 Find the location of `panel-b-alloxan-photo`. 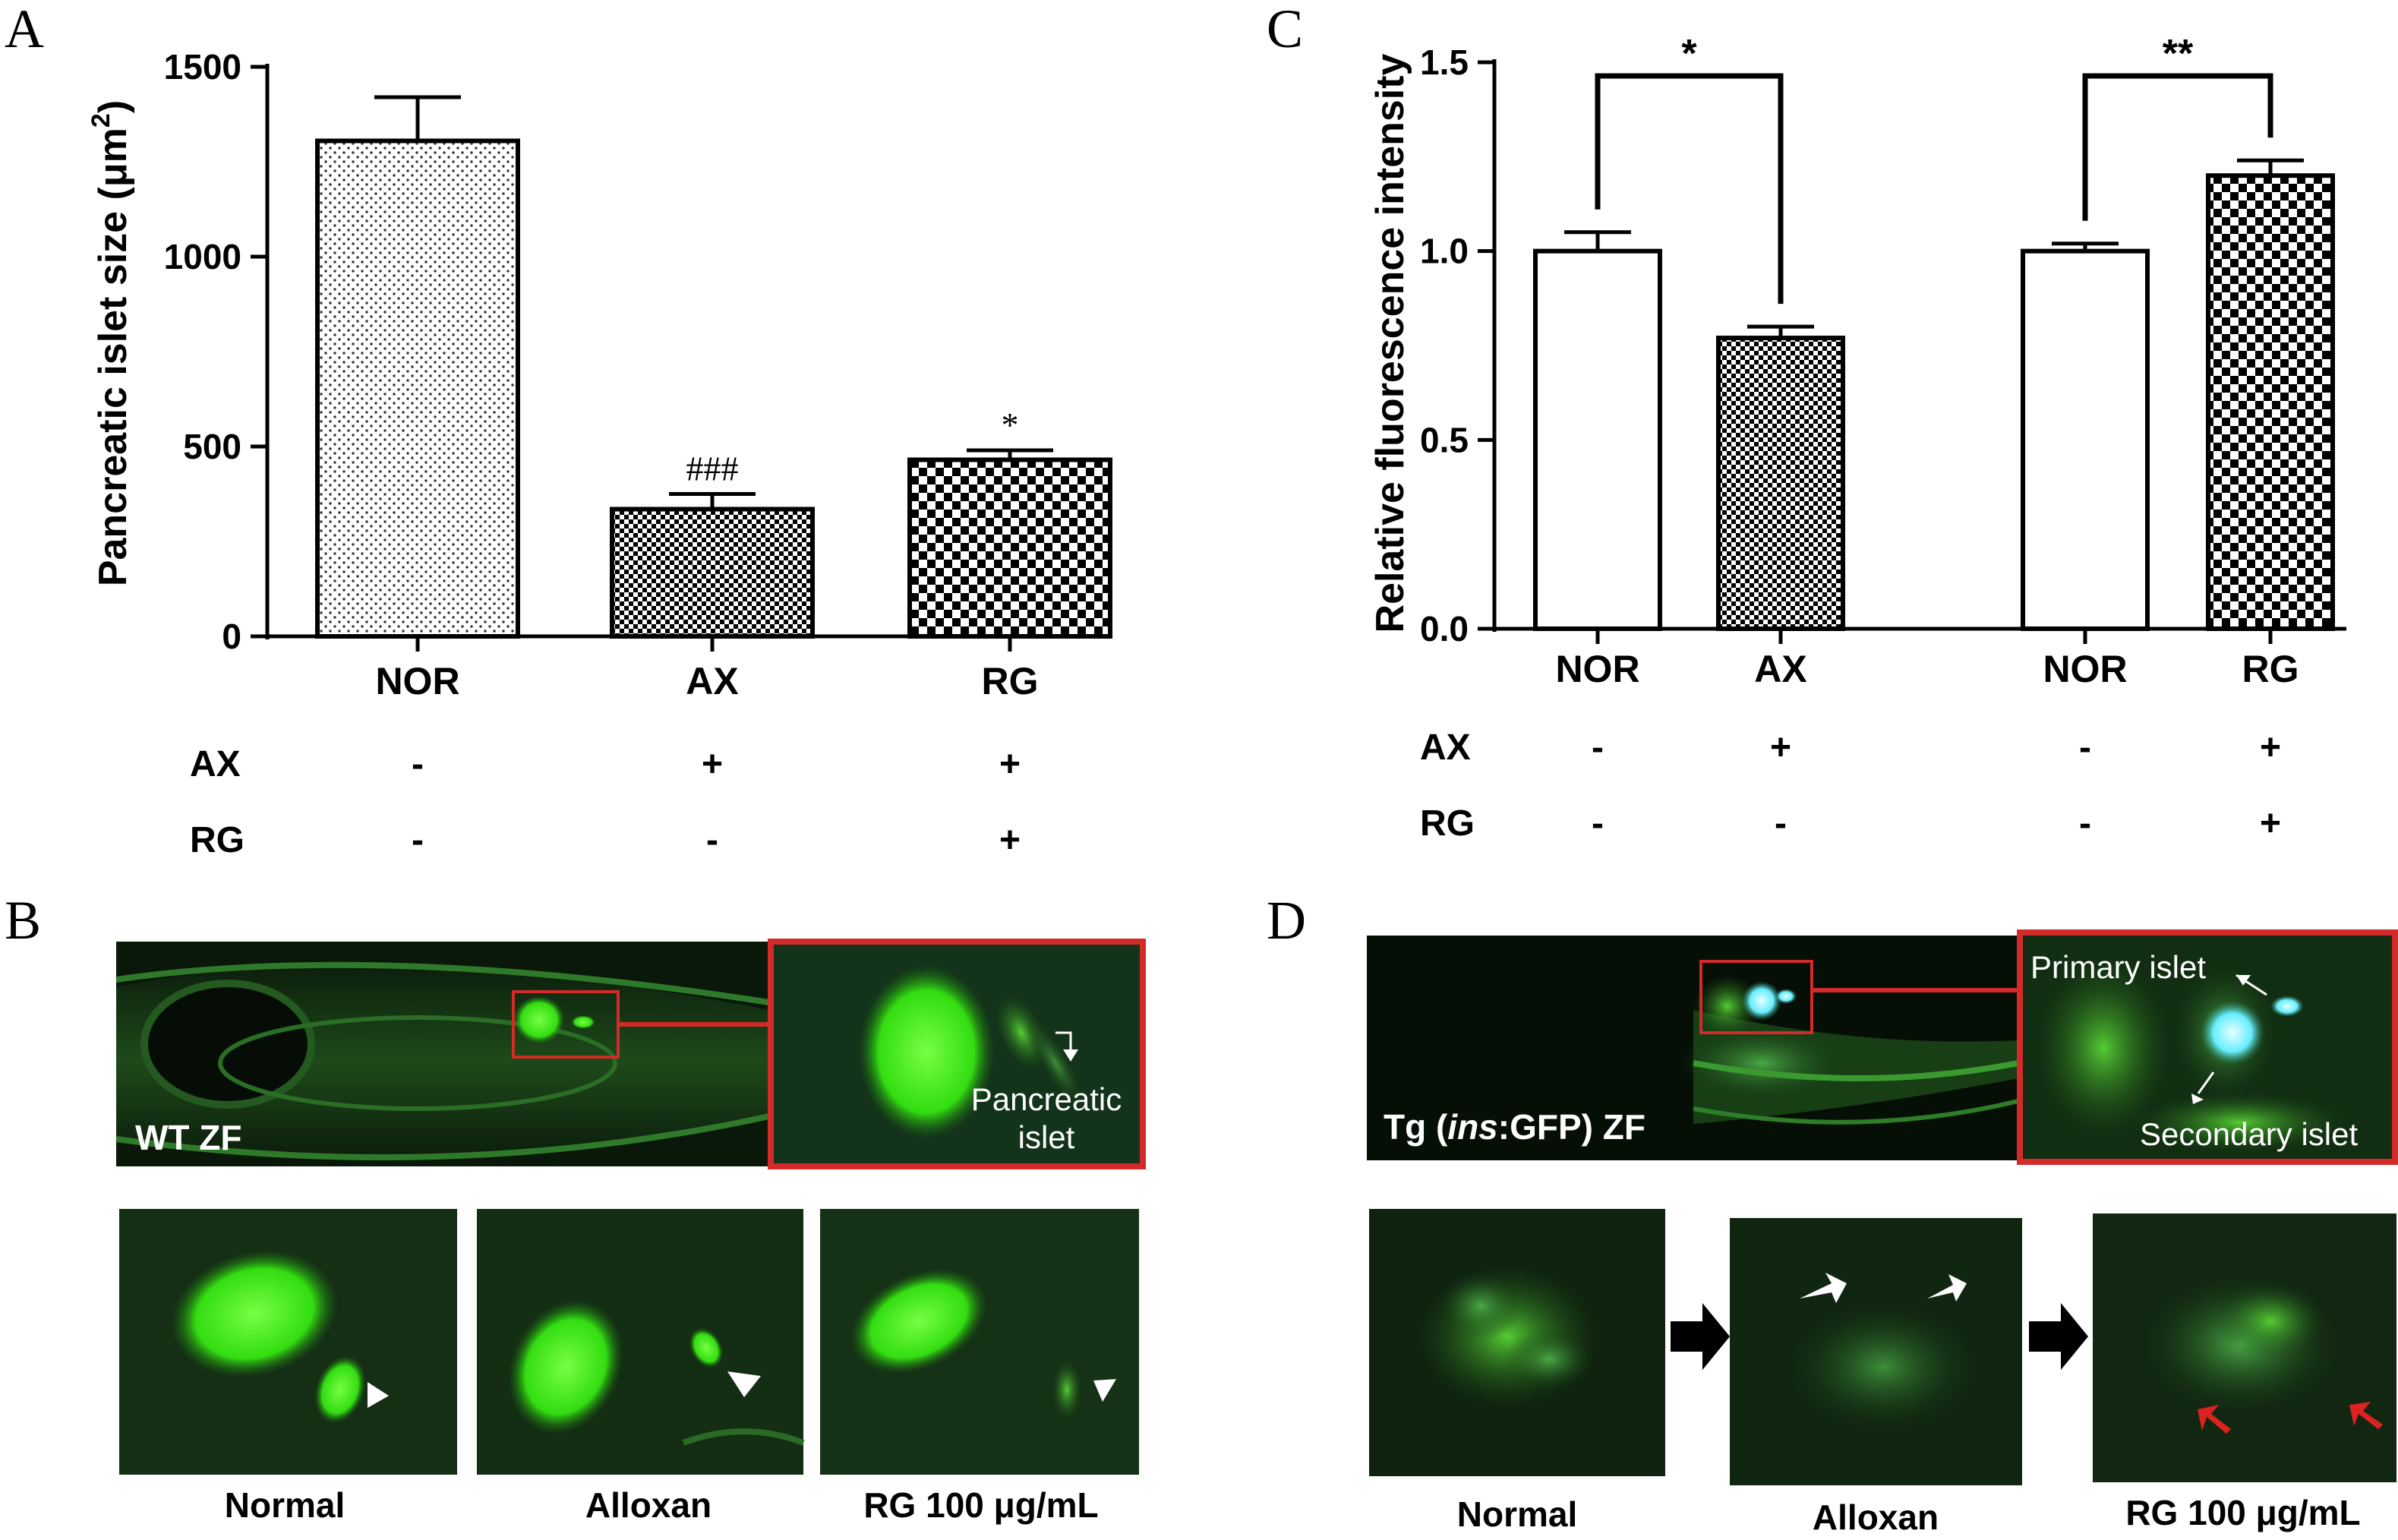

panel-b-alloxan-photo is located at coordinates (641, 1342).